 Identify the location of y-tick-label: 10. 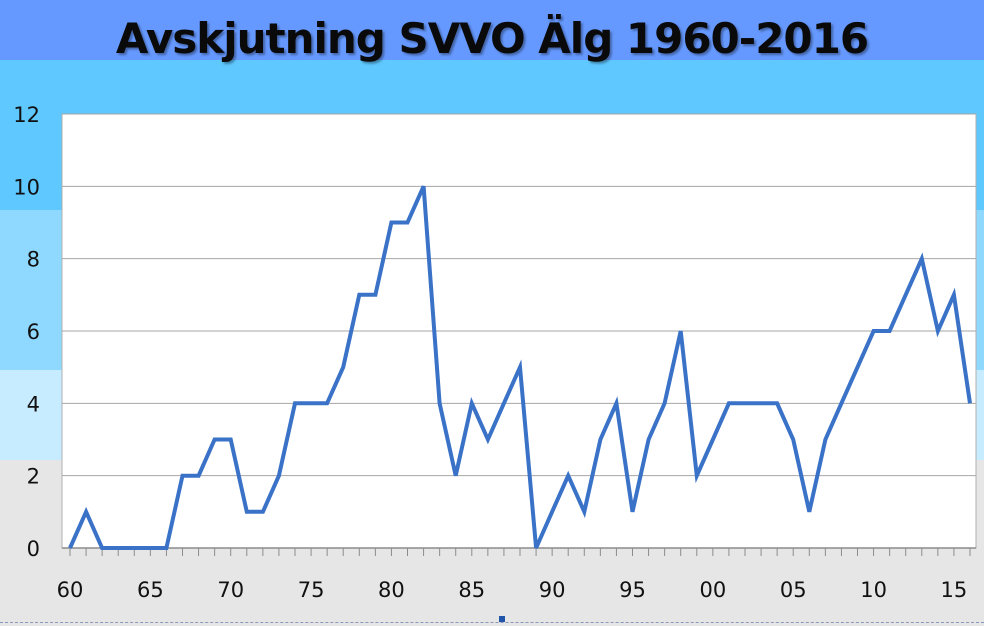
(26, 187).